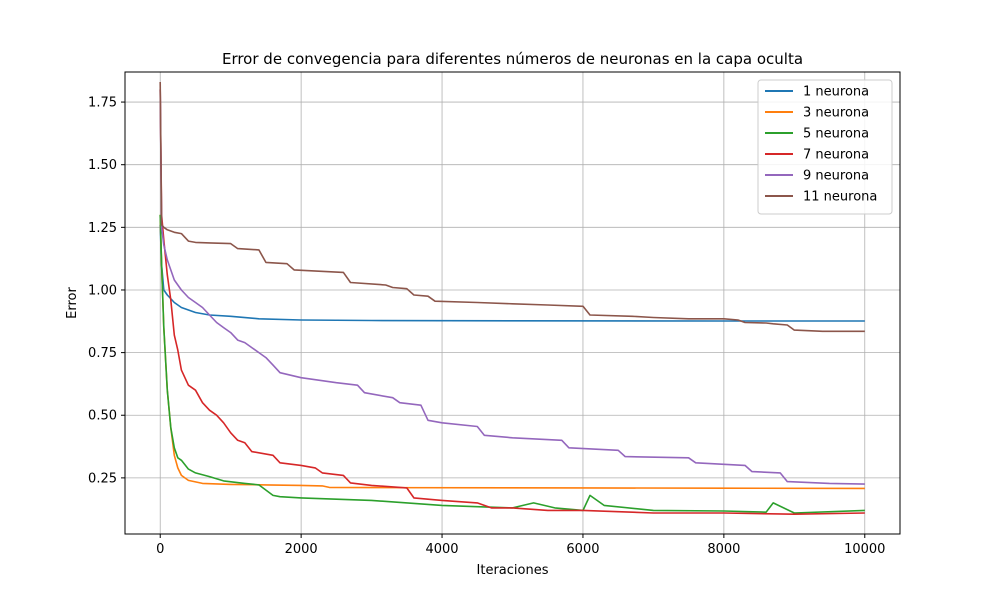 The width and height of the screenshot is (1000, 600). What do you see at coordinates (102, 228) in the screenshot?
I see `y-tick-label: 1.25` at bounding box center [102, 228].